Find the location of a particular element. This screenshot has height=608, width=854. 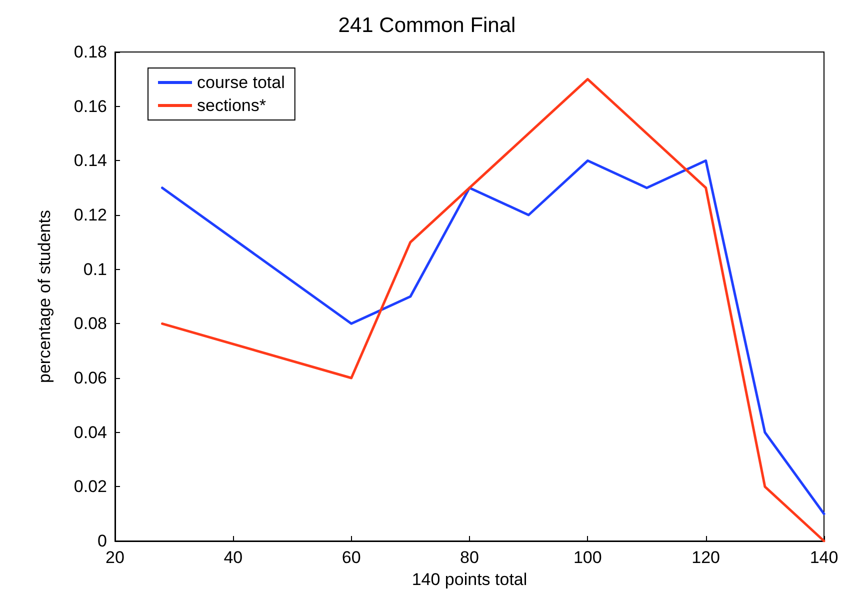

x-tick-label: 140 is located at coordinates (824, 557).